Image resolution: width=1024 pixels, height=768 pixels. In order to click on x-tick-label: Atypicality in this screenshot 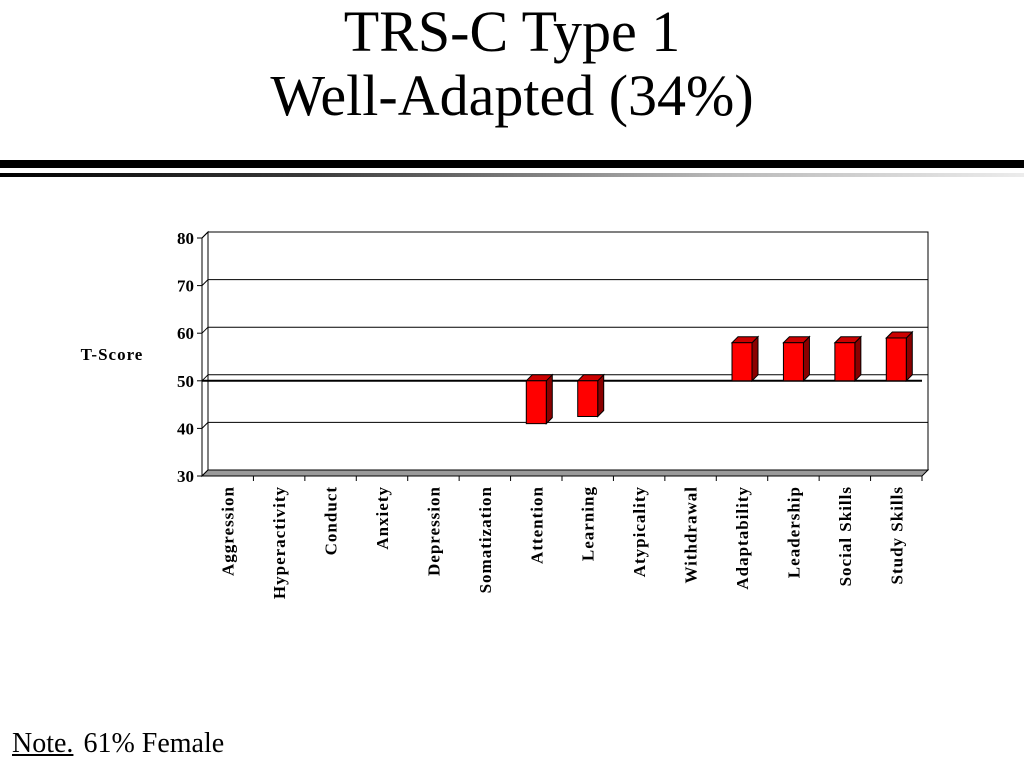, I will do `click(639, 531)`.